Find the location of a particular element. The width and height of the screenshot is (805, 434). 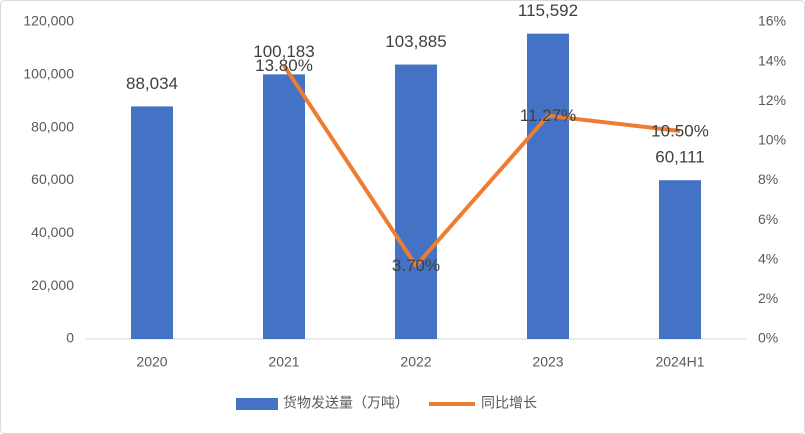

y-tick-label: 0 is located at coordinates (70, 338).